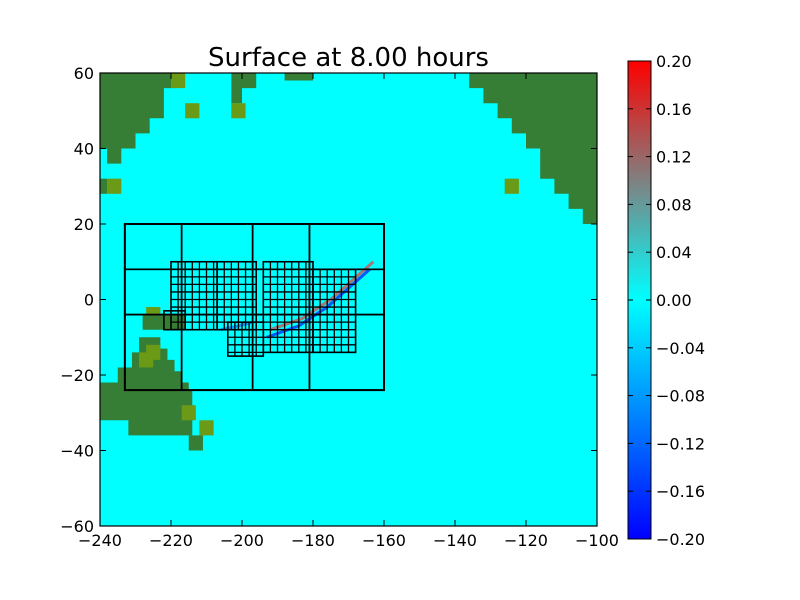 The image size is (800, 600). I want to click on y-tick-label: −20, so click(77, 375).